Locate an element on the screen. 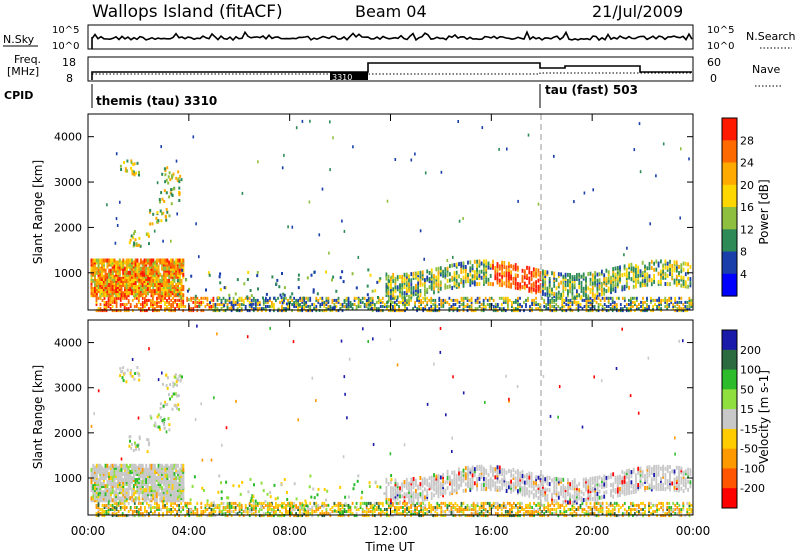 The height and width of the screenshot is (558, 800). nave-label: Nave is located at coordinates (766, 69).